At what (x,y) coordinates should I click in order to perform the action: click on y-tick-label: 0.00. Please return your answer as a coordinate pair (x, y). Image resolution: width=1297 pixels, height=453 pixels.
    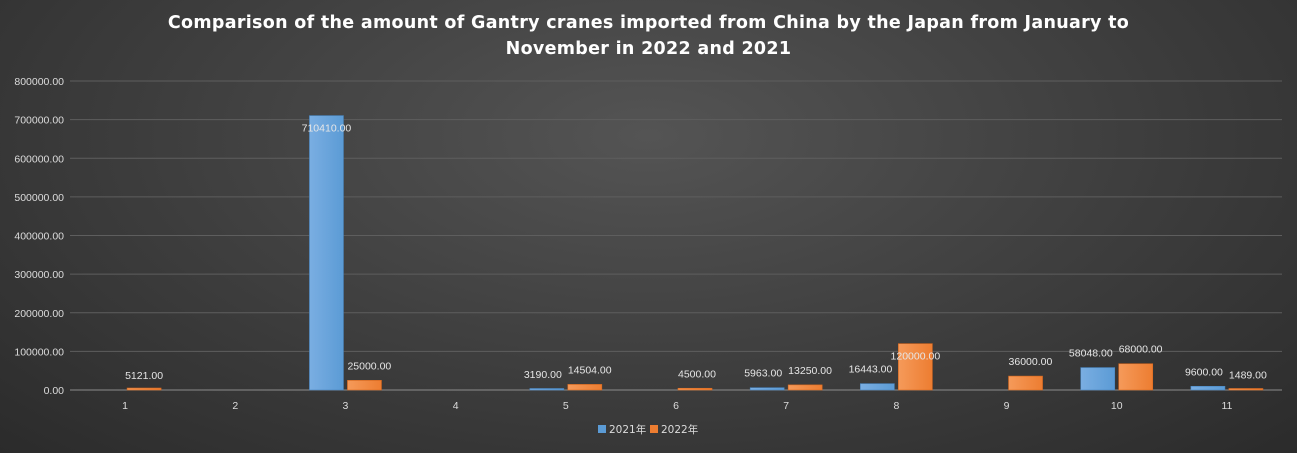
    Looking at the image, I should click on (54, 391).